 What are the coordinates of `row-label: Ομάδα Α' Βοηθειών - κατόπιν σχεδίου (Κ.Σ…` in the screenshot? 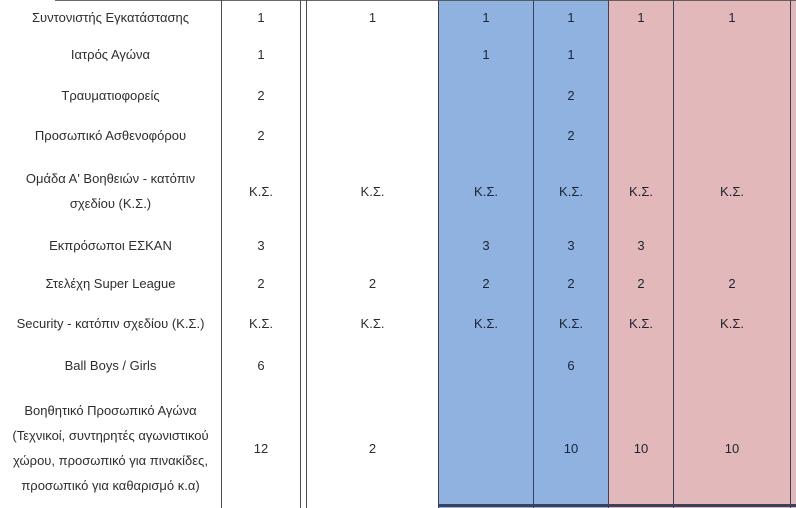 It's located at (111, 191).